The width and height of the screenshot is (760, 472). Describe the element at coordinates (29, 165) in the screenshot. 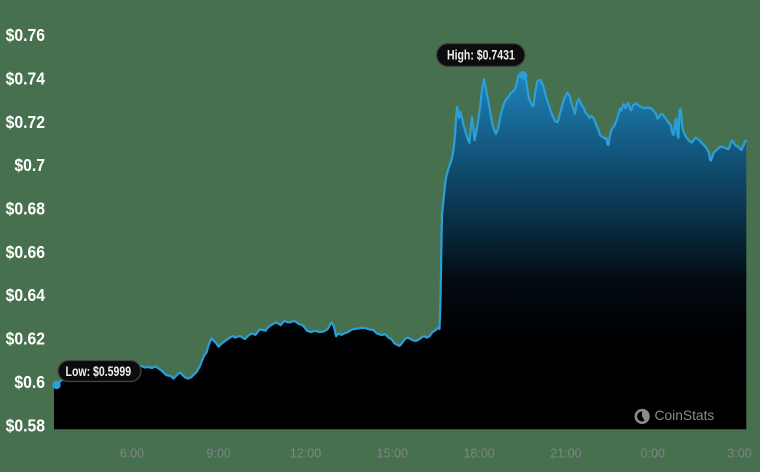

I see `svg-text: $0.7` at that location.